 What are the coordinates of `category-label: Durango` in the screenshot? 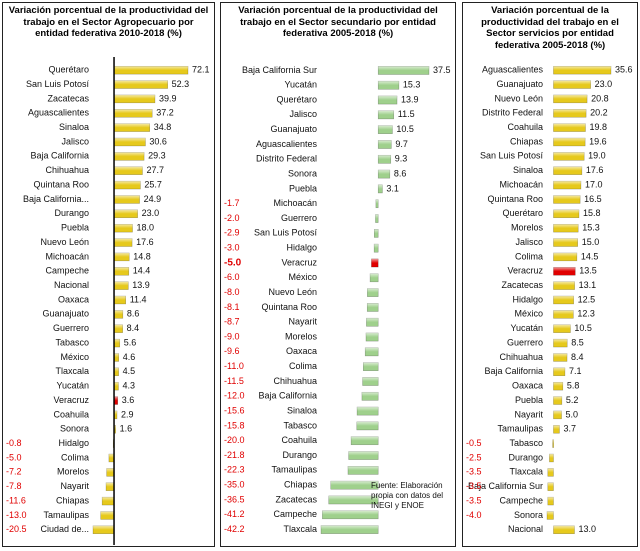 It's located at (299, 455).